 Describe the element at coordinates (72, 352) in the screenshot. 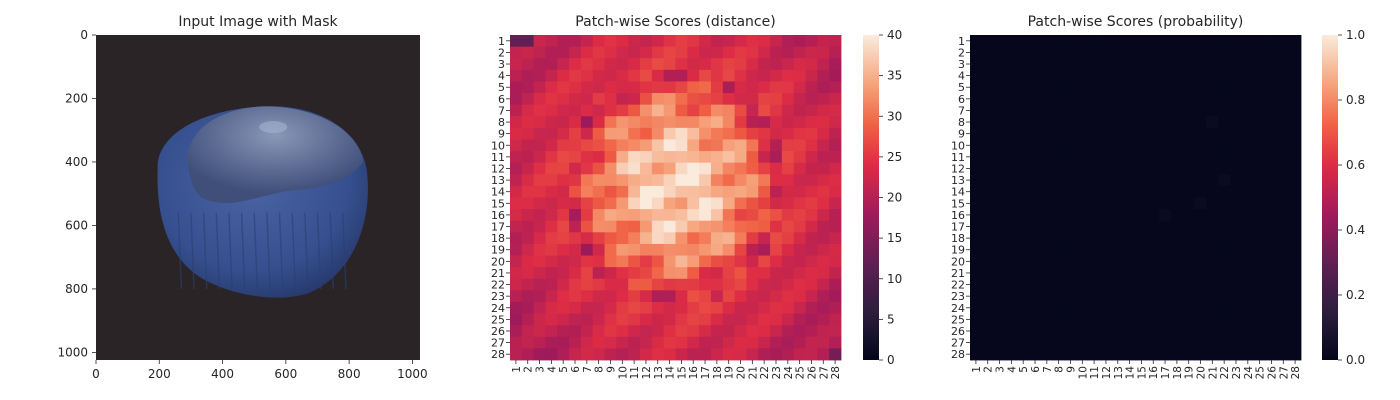

I see `y-tick-label: 1000` at that location.